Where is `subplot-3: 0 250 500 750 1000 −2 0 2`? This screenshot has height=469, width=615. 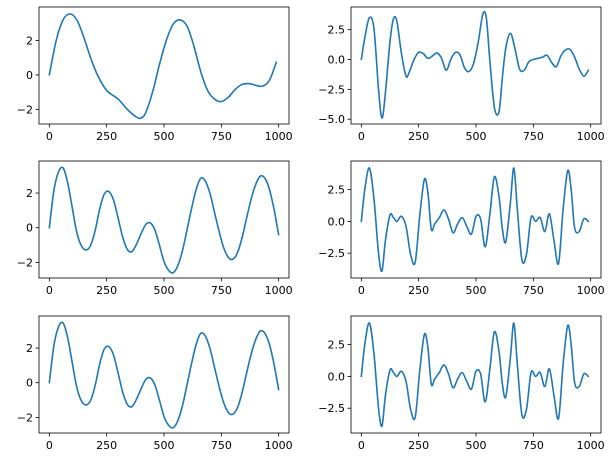 subplot-3: 0 250 500 750 1000 −2 0 2 is located at coordinates (155, 228).